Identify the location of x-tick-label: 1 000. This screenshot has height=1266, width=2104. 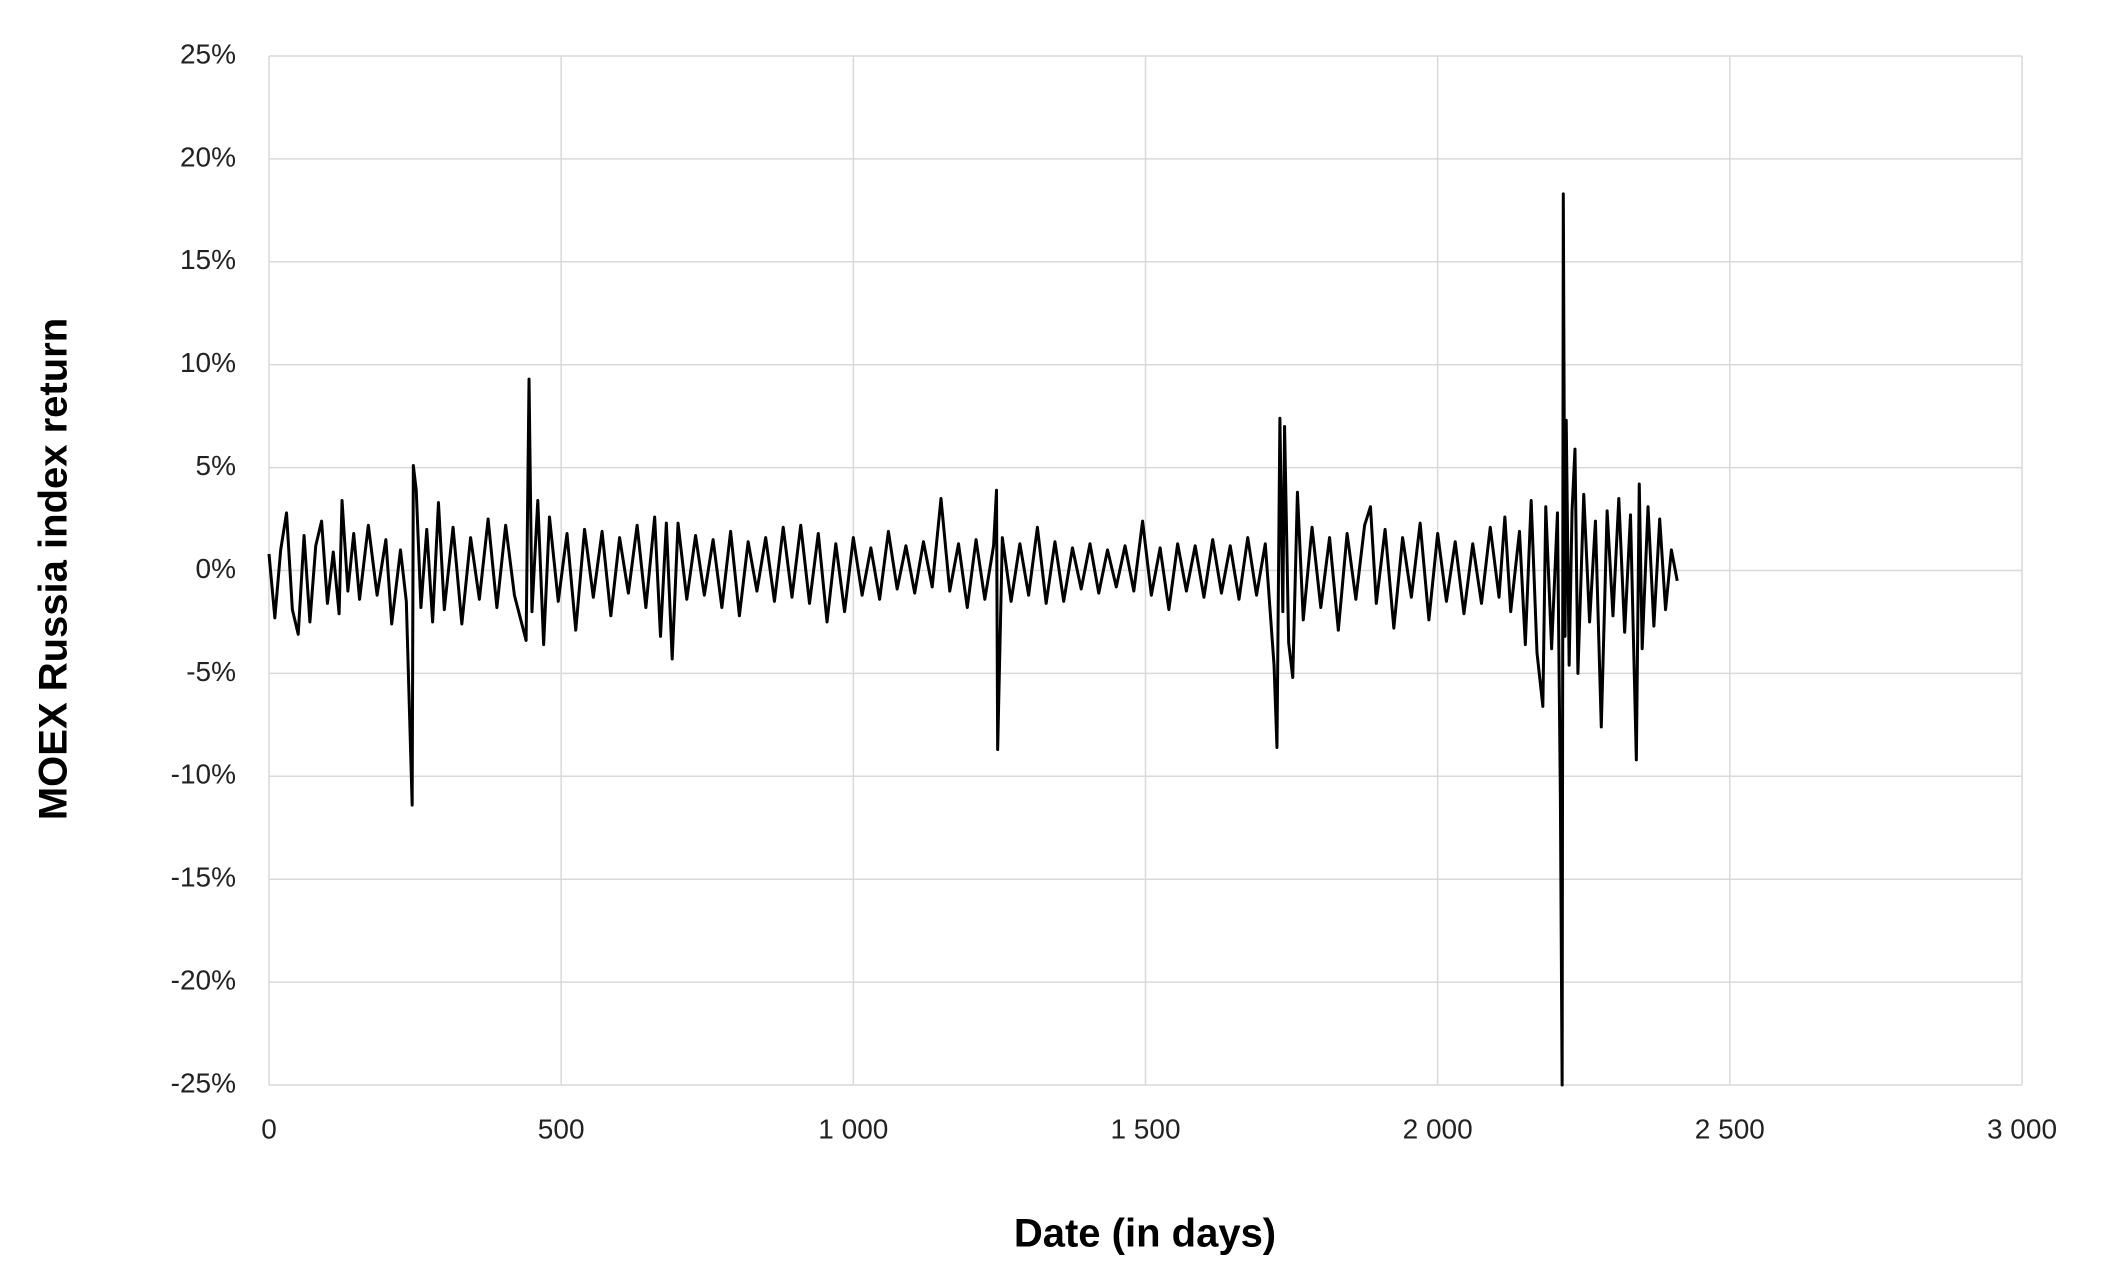
(853, 1128).